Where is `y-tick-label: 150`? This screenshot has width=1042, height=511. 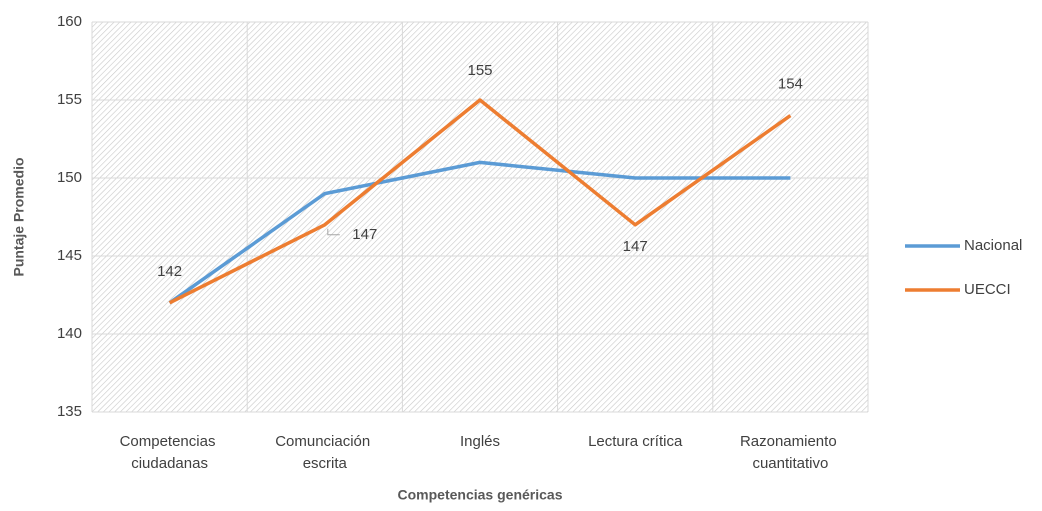 y-tick-label: 150 is located at coordinates (69, 177).